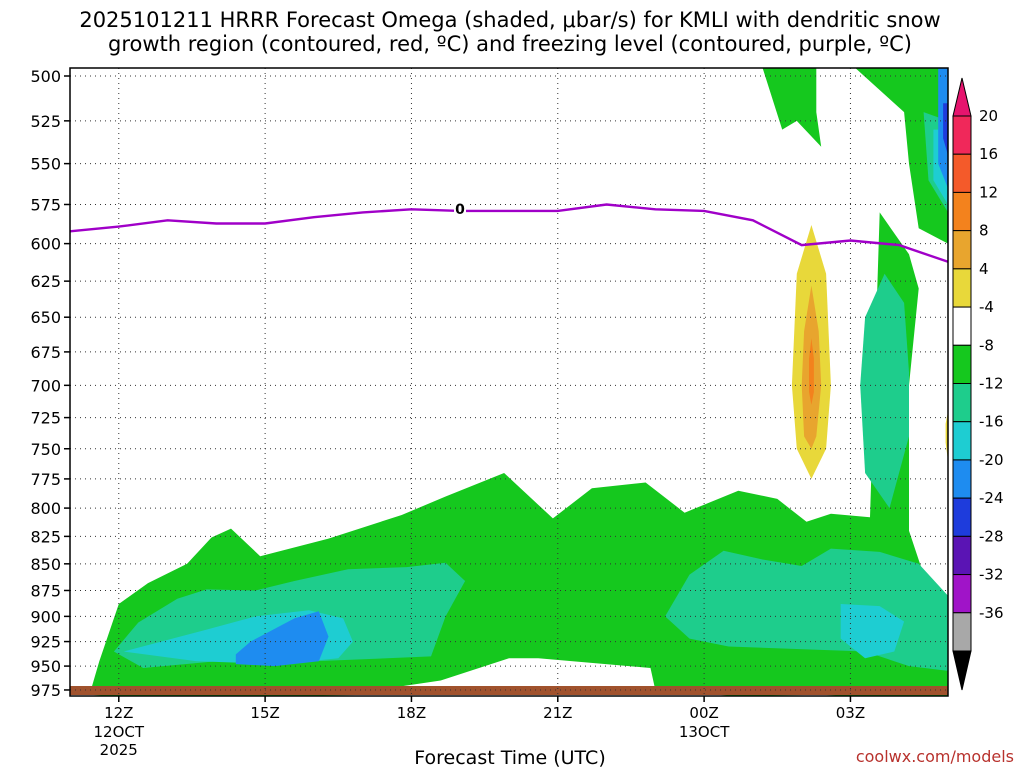  Describe the element at coordinates (45, 666) in the screenshot. I see `y-tick-label-18: 950` at that location.